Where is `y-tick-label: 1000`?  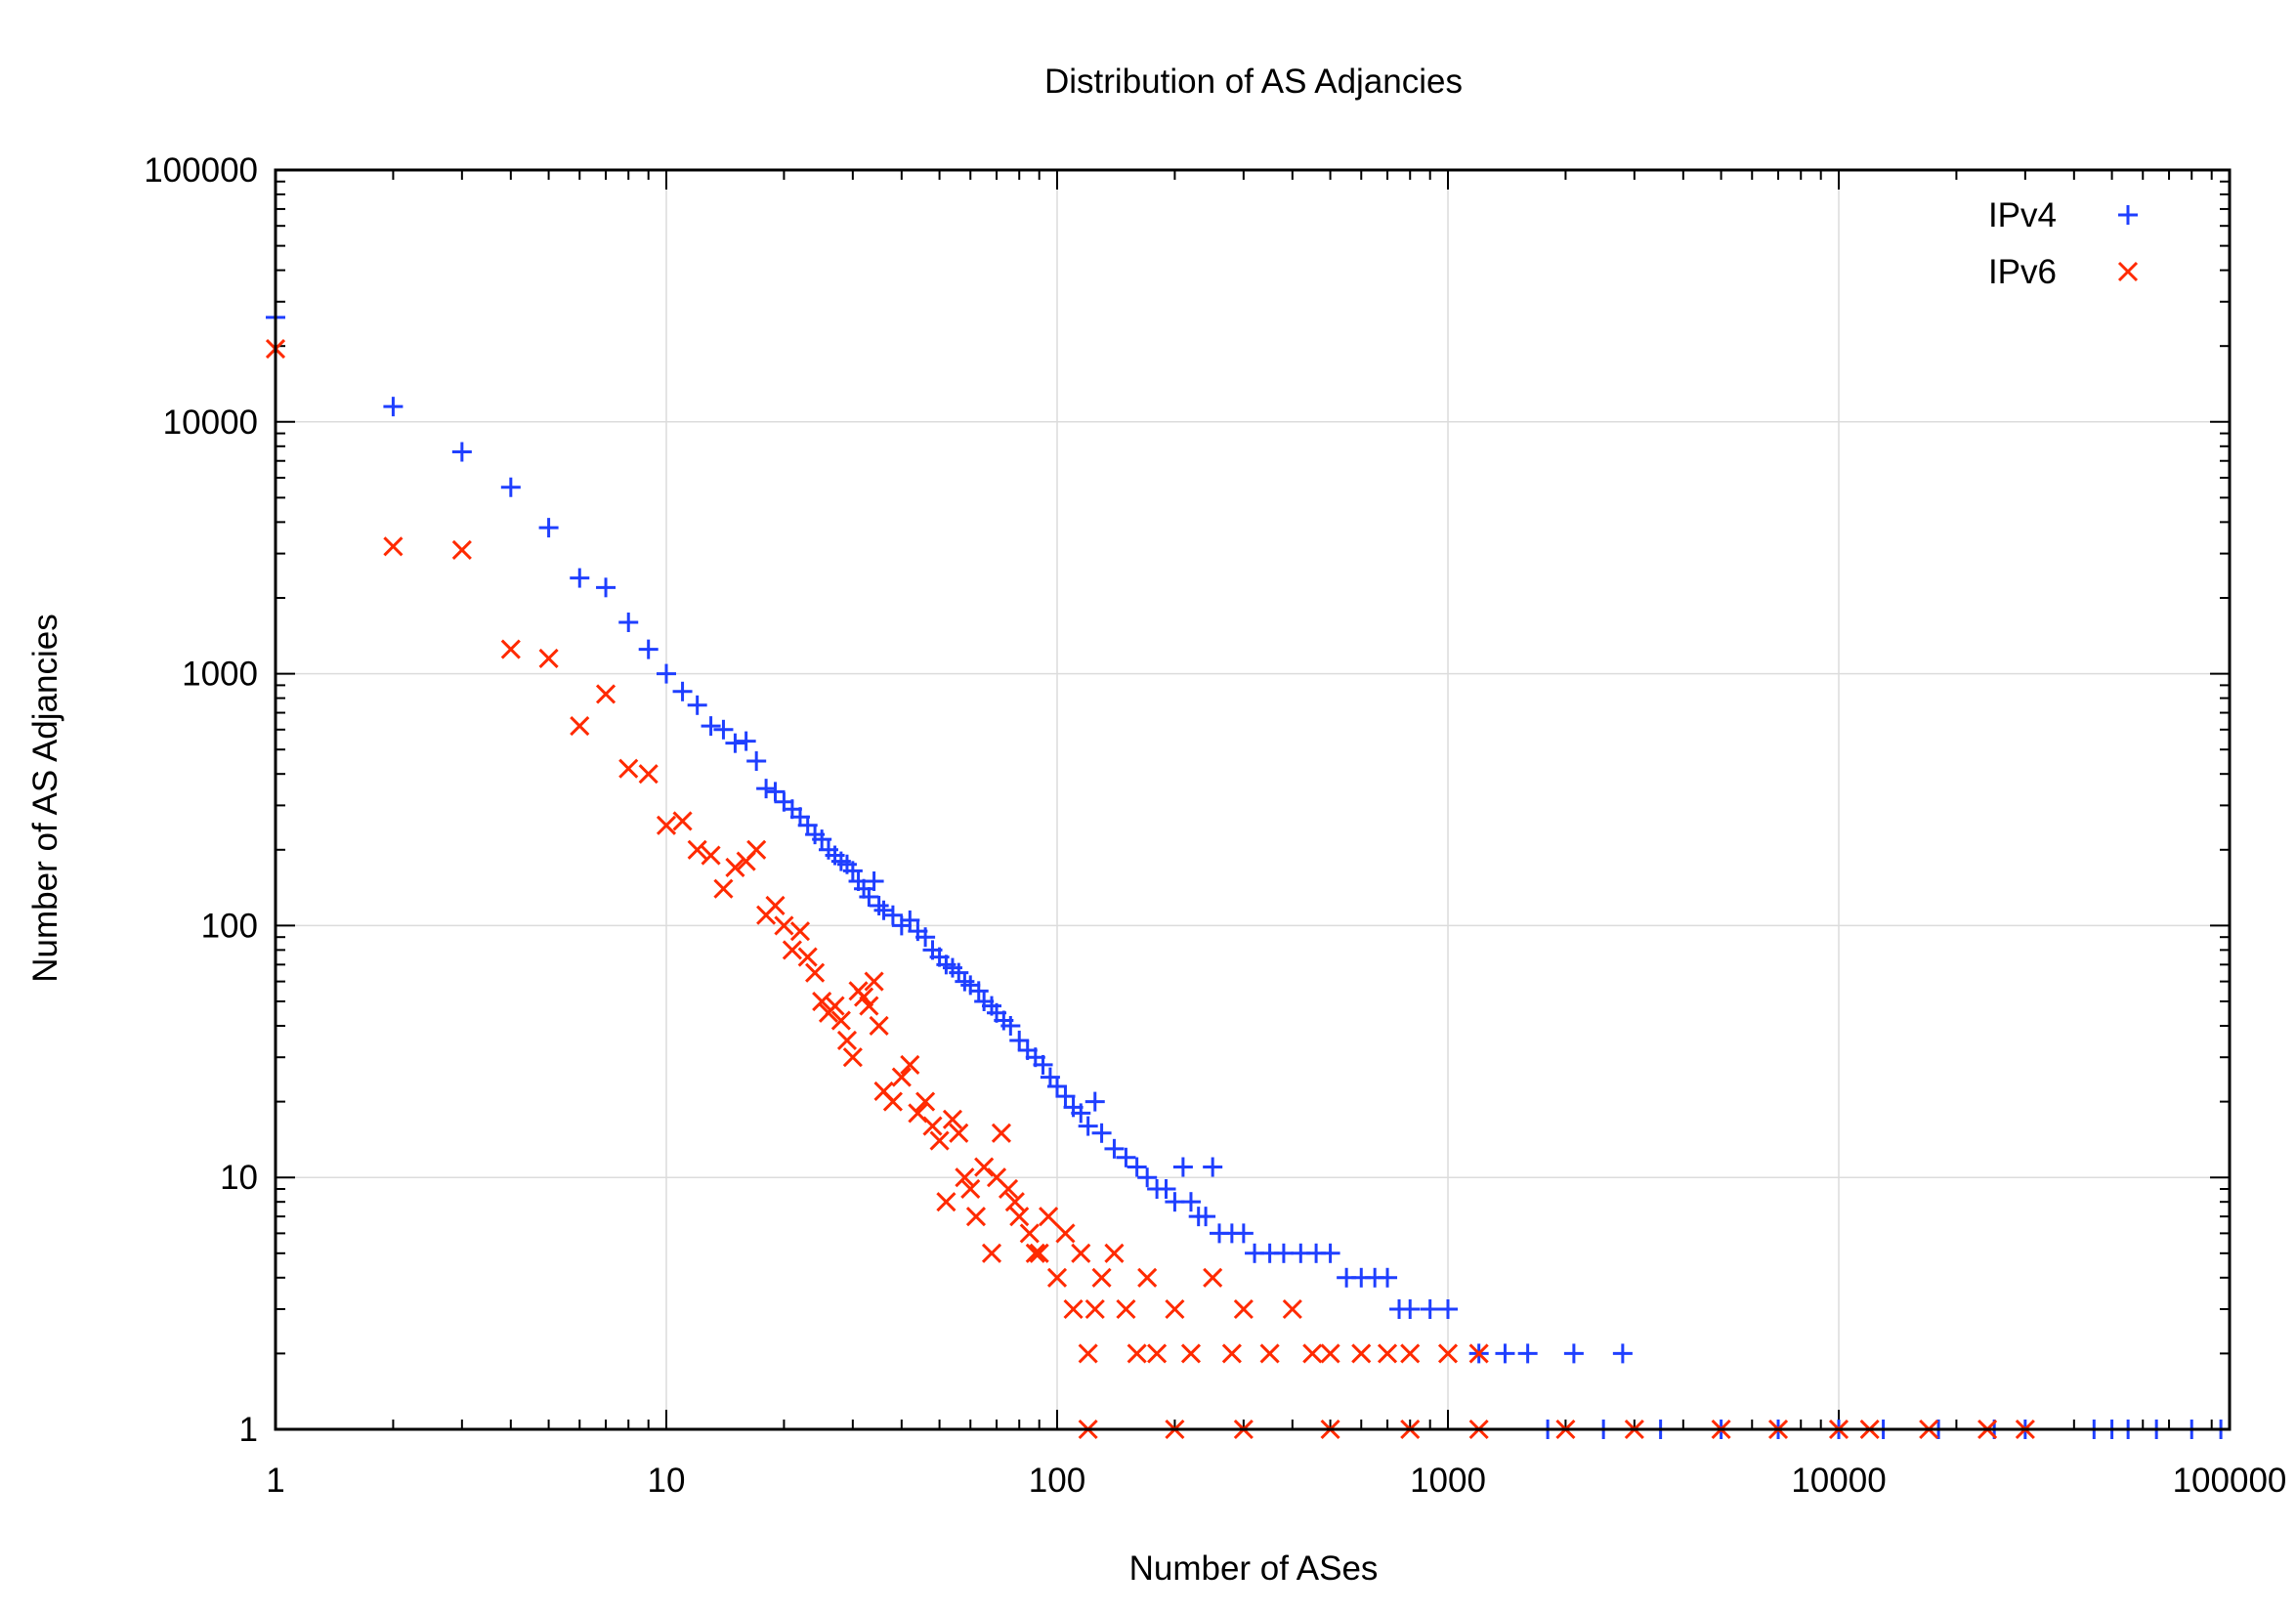
y-tick-label: 1000 is located at coordinates (220, 675).